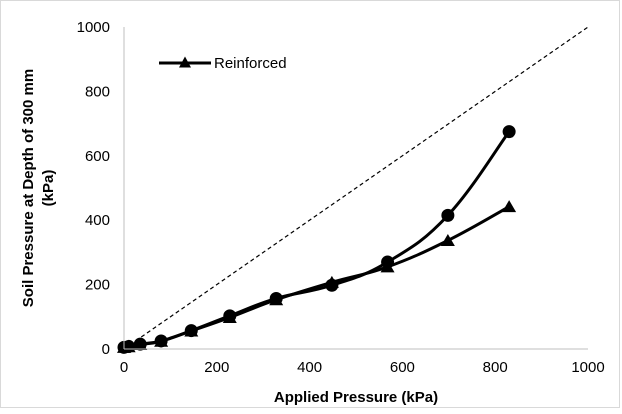 The height and width of the screenshot is (414, 622). What do you see at coordinates (250, 63) in the screenshot?
I see `legend-label: Reinforced` at bounding box center [250, 63].